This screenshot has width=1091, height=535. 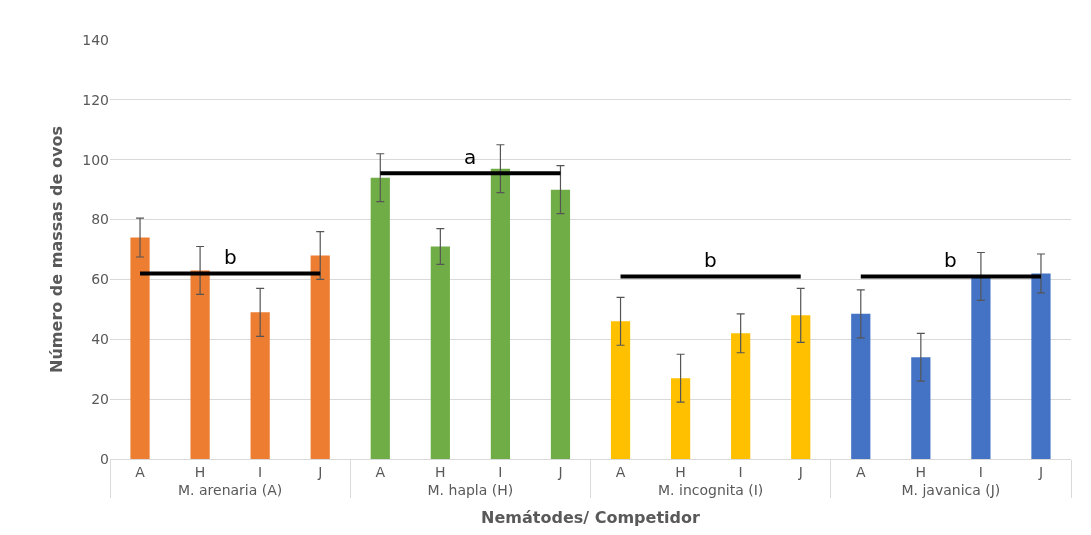 What do you see at coordinates (230, 489) in the screenshot?
I see `text: M. arenaria (A)` at bounding box center [230, 489].